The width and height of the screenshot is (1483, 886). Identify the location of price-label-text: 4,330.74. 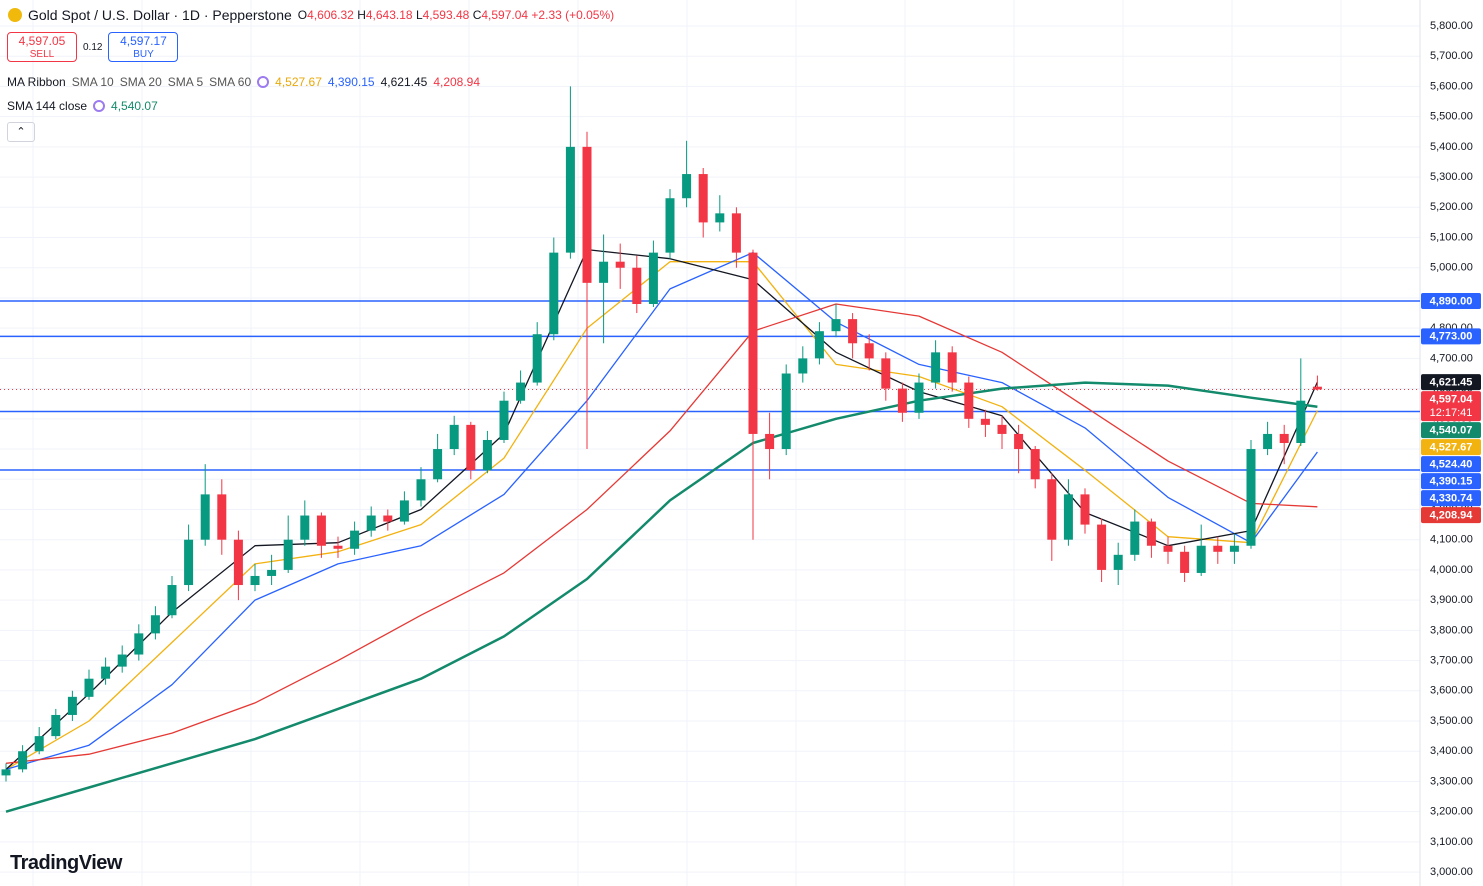
(1452, 499).